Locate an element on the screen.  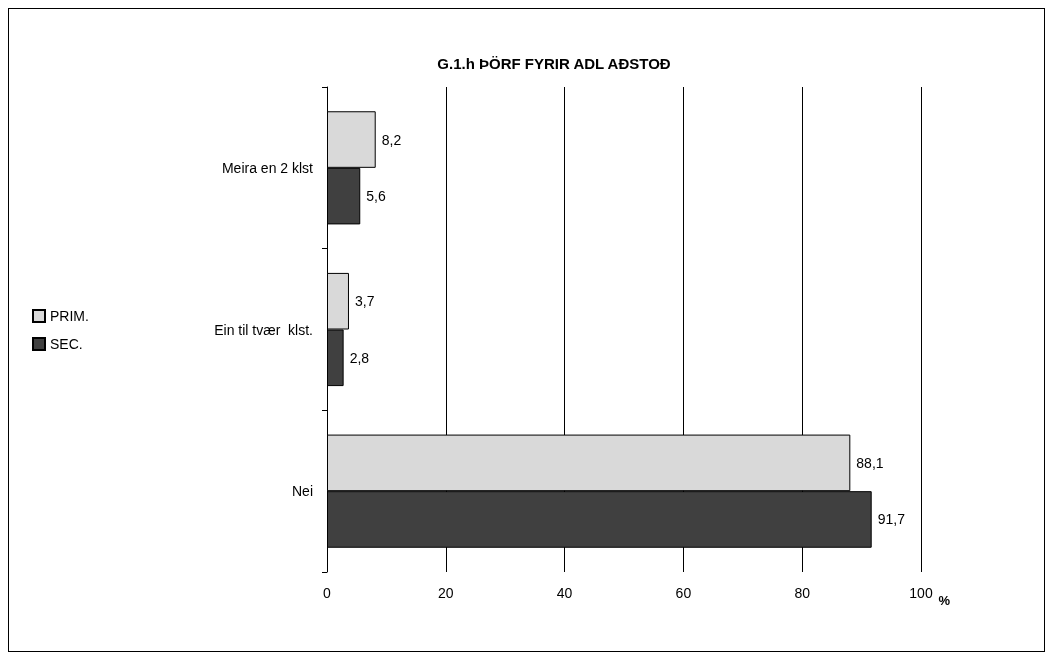
data-label: 88,1 is located at coordinates (870, 462).